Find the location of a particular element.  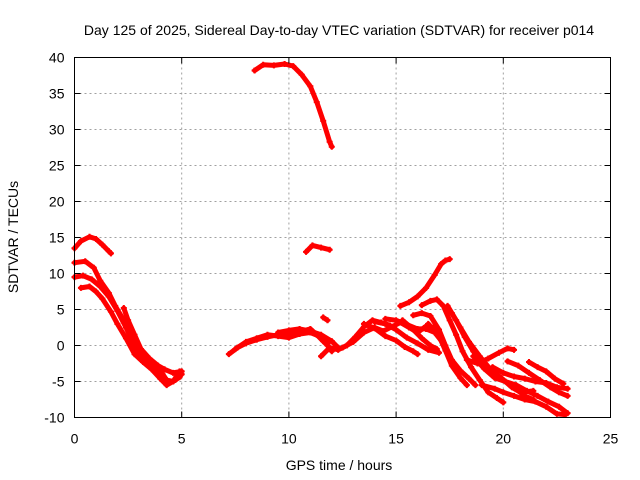

series-arc-high is located at coordinates (293, 105).